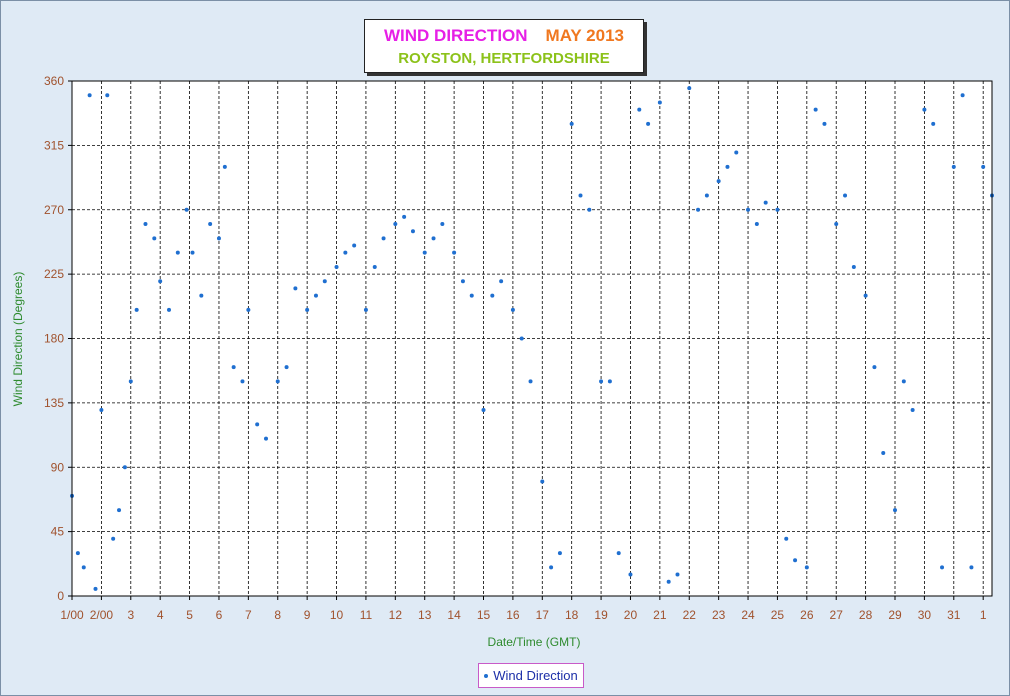 Image resolution: width=1010 pixels, height=696 pixels. I want to click on x-tick-label: 10, so click(337, 615).